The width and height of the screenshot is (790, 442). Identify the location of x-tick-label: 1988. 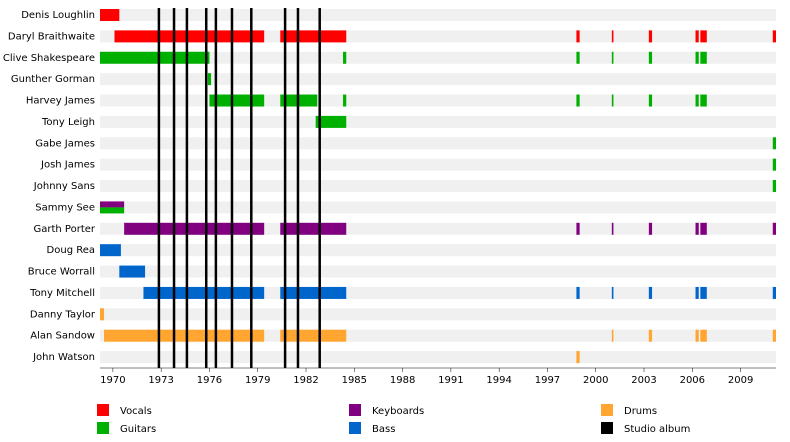
(402, 380).